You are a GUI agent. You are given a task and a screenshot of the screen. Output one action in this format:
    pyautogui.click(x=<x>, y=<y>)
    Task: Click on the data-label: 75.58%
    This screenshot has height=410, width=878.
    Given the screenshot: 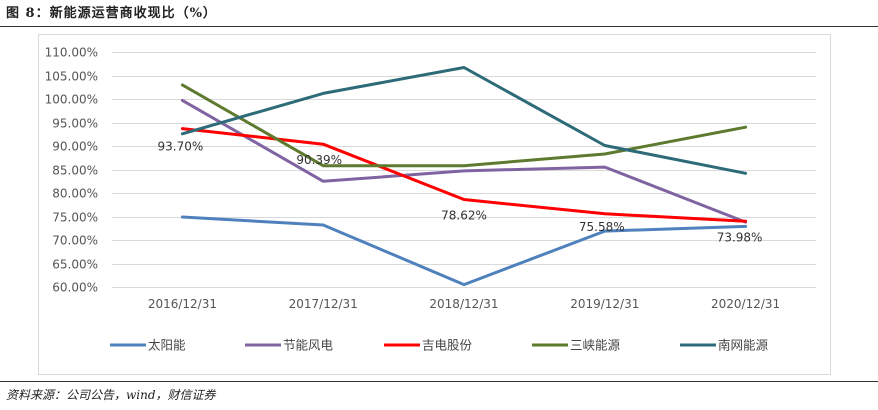 What is the action you would take?
    pyautogui.click(x=602, y=227)
    